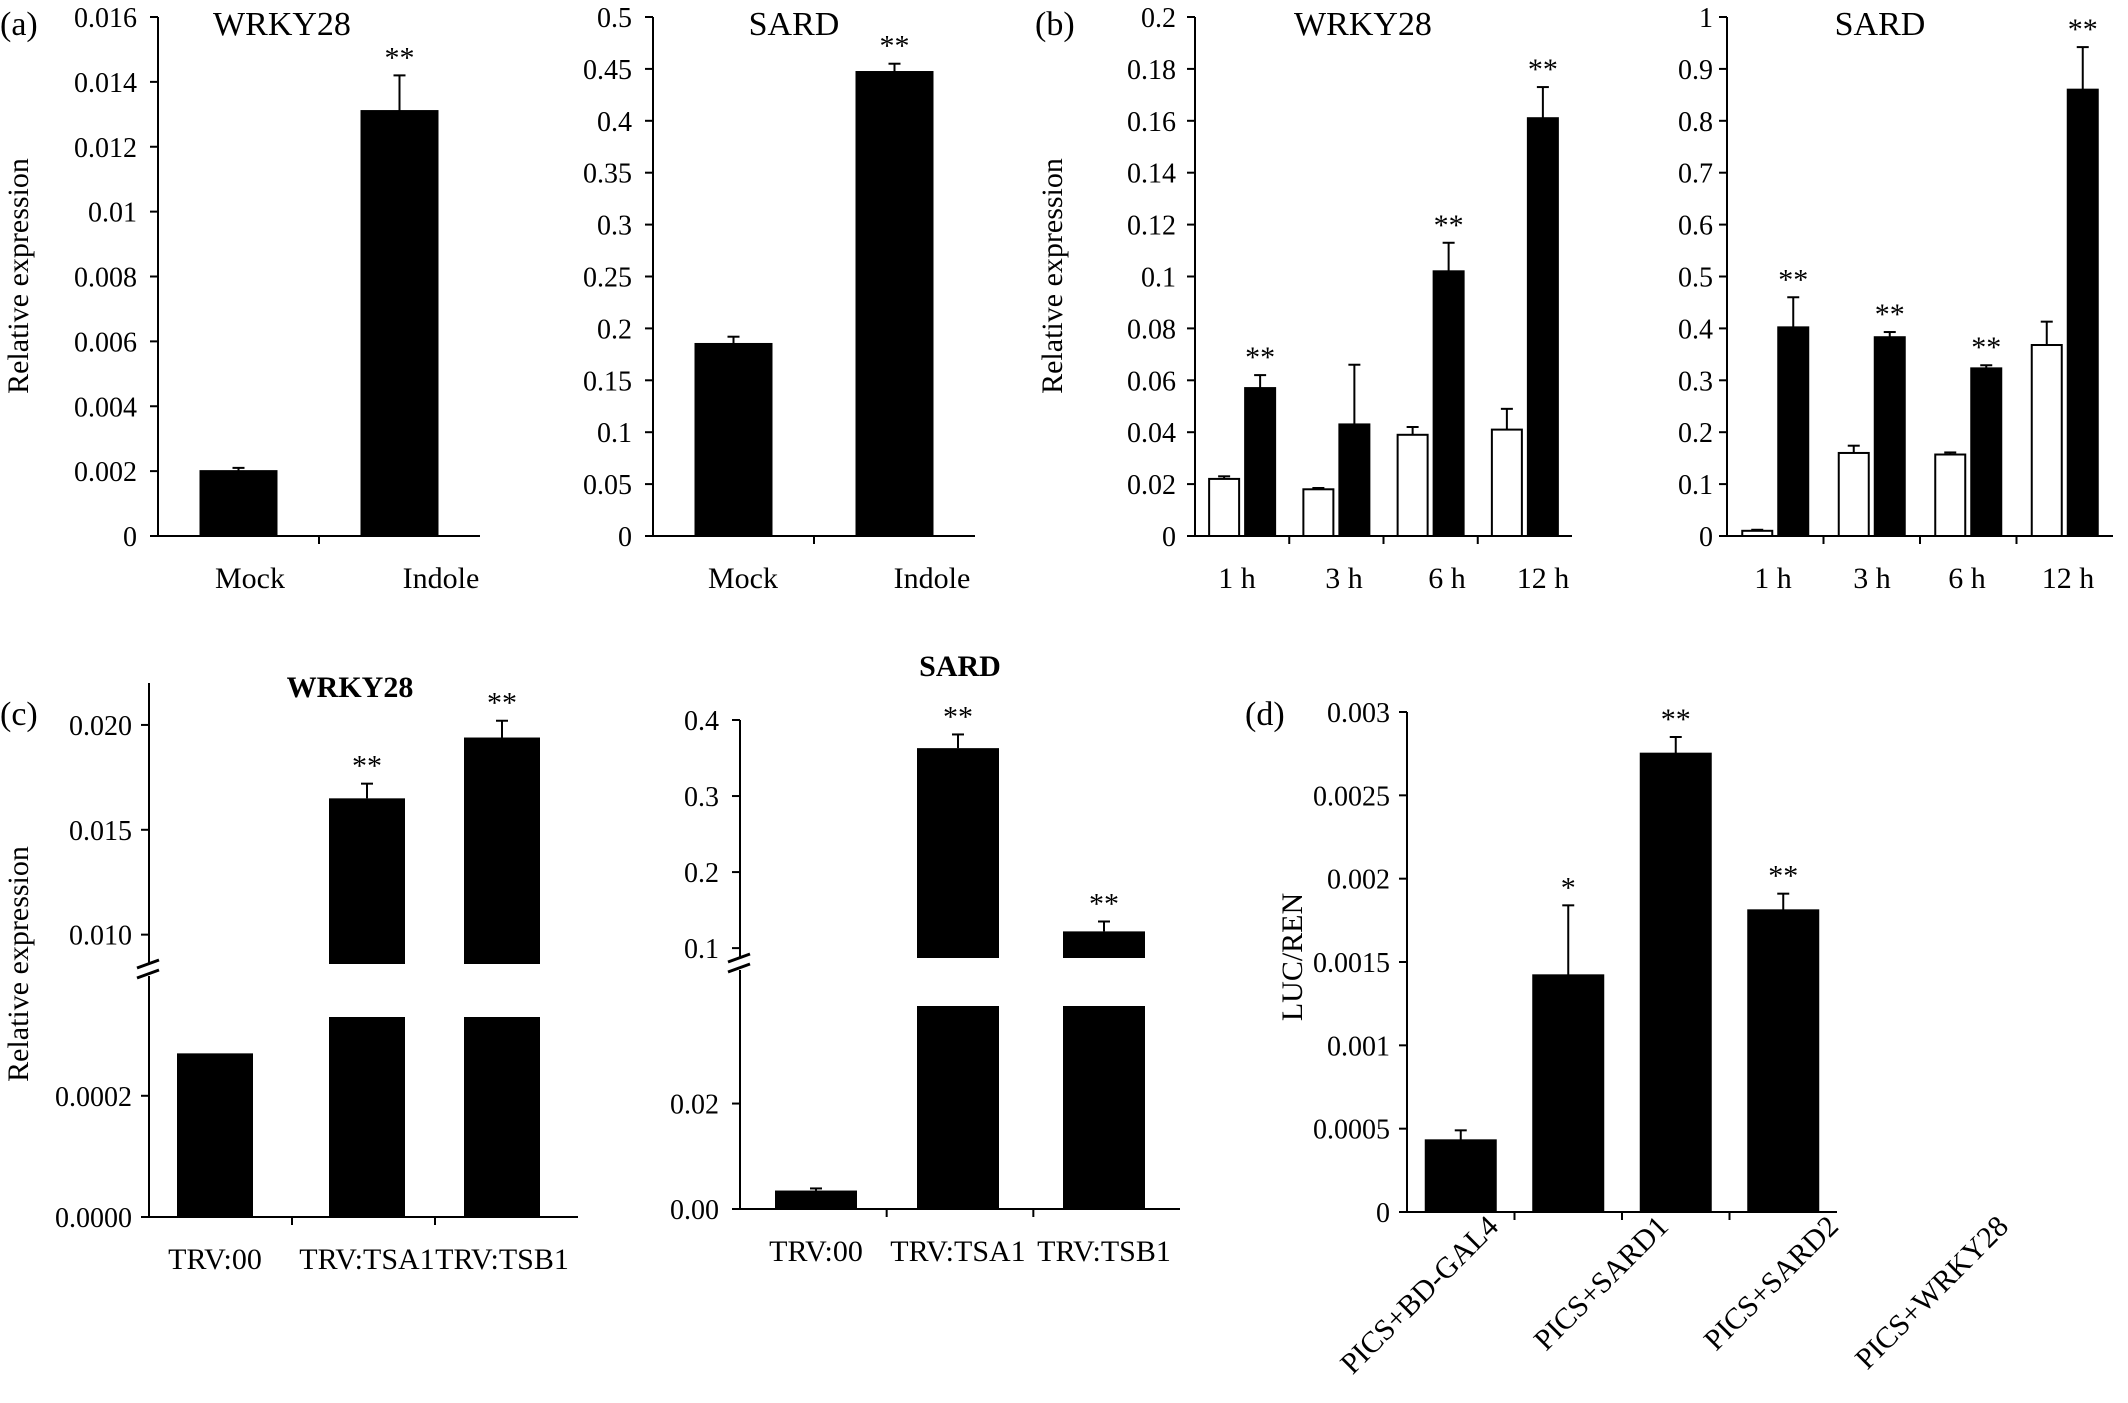  Describe the element at coordinates (105, 342) in the screenshot. I see `y-tick-label: 0.006` at that location.